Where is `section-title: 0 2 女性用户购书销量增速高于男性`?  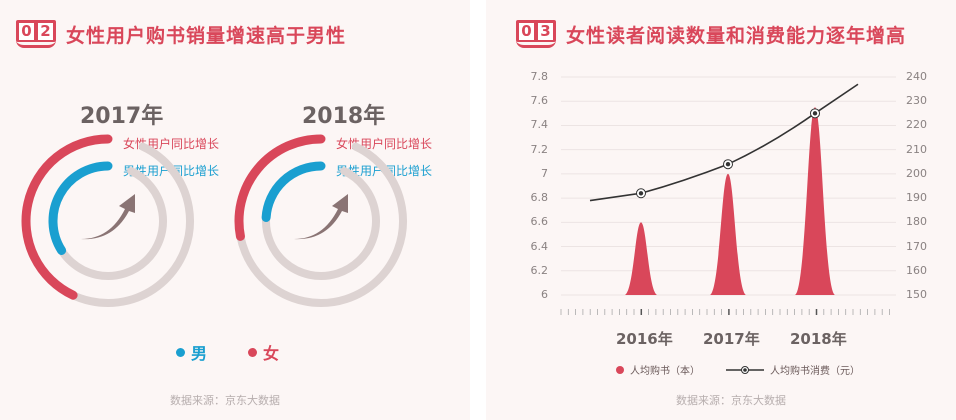 section-title: 0 2 女性用户购书销量增速高于男性 is located at coordinates (181, 34).